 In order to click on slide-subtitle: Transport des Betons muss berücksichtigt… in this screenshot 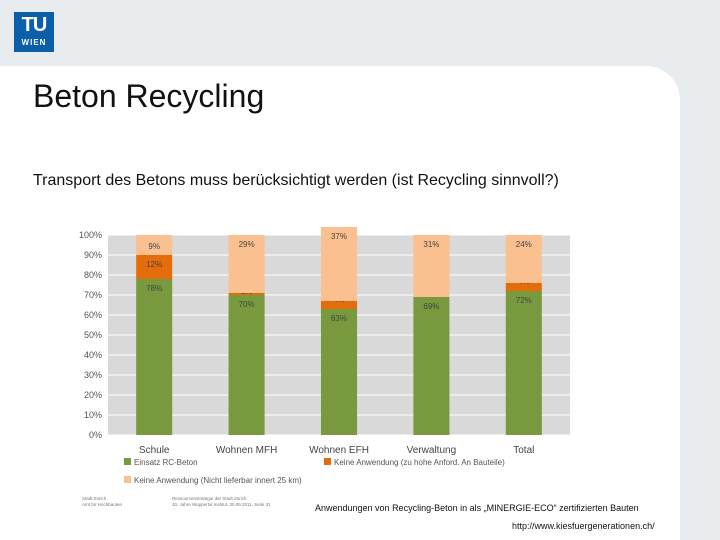, I will do `click(296, 180)`.